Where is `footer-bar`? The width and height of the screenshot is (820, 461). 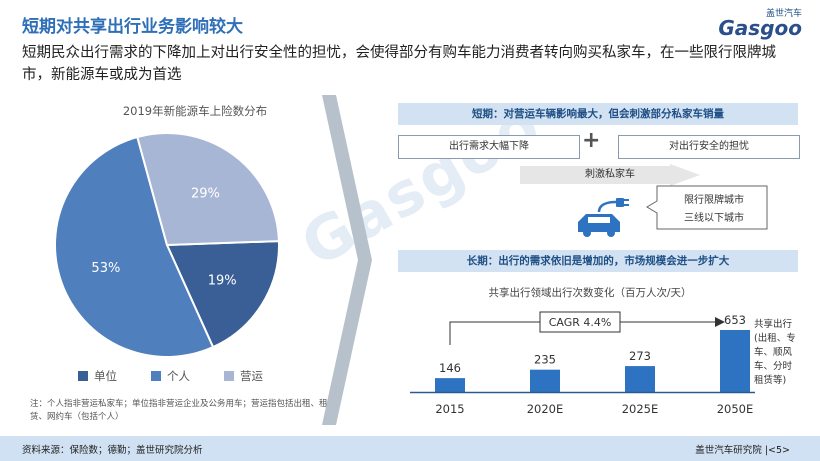
footer-bar is located at coordinates (410, 448).